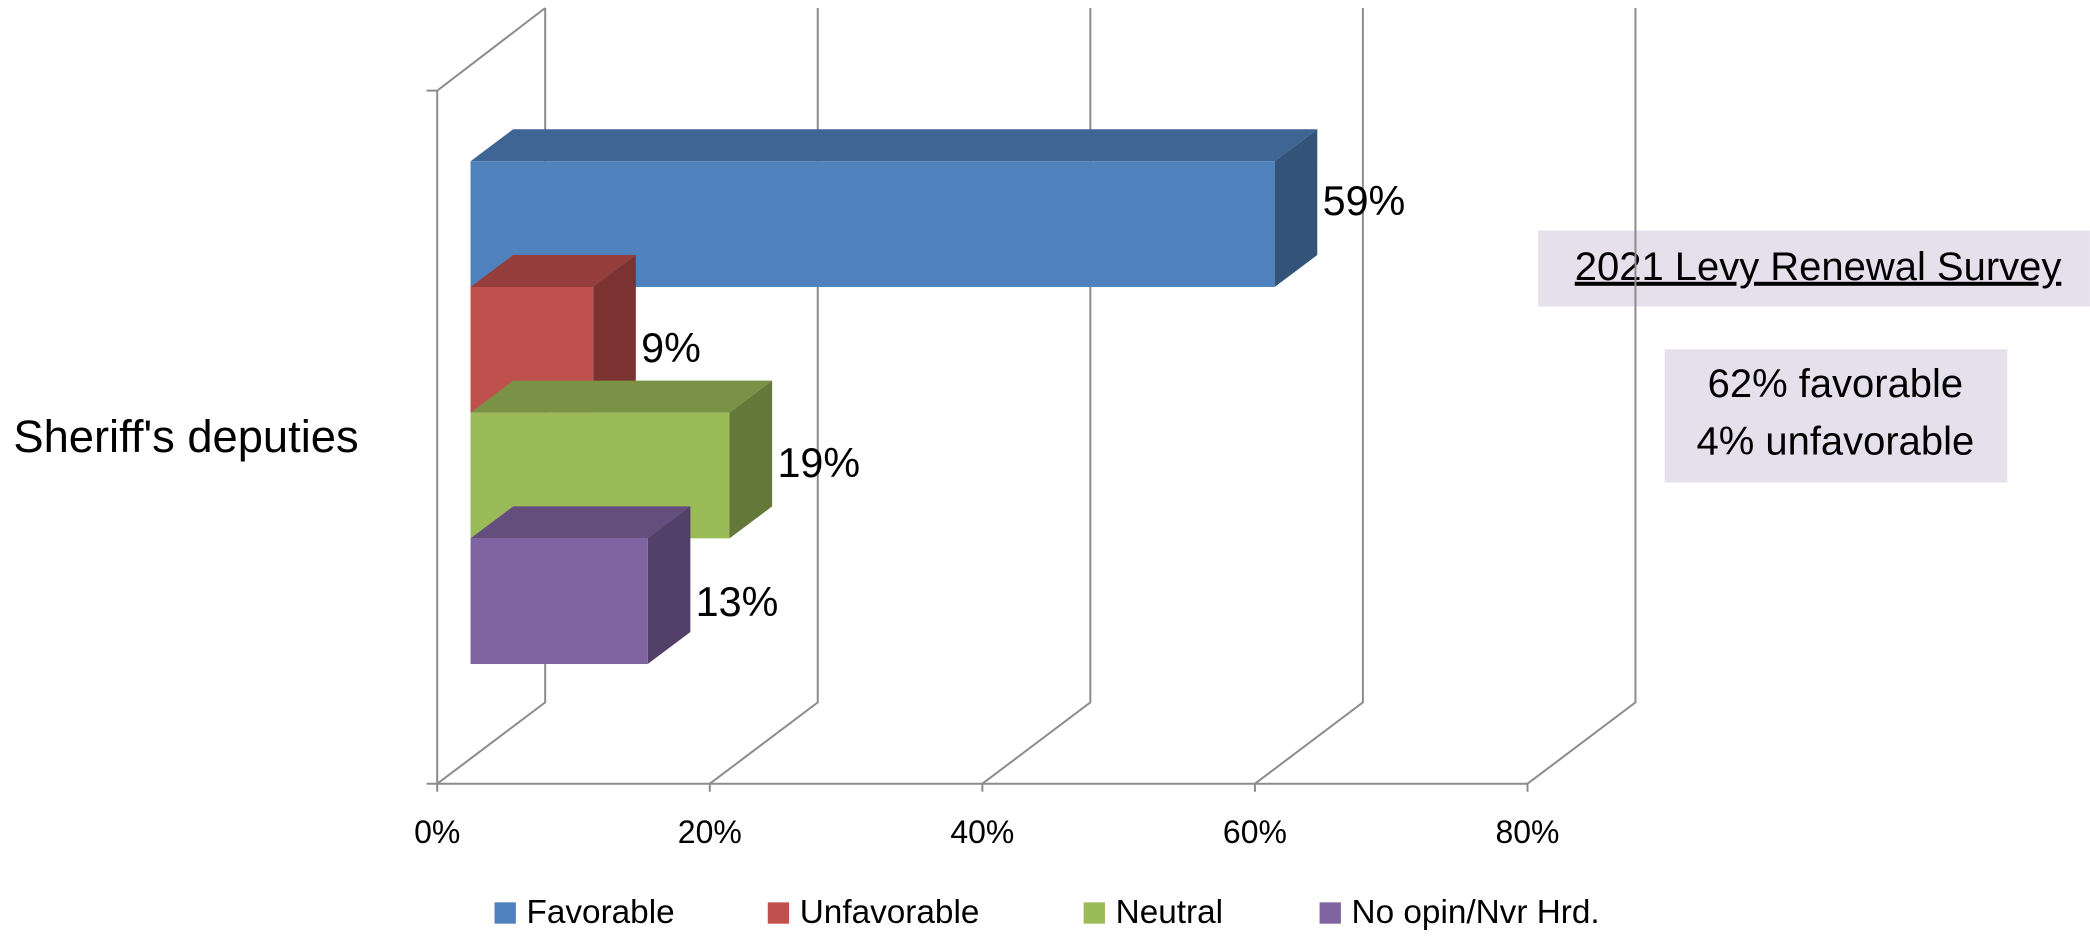 This screenshot has width=2090, height=937. I want to click on axis-line, so click(486, 49).